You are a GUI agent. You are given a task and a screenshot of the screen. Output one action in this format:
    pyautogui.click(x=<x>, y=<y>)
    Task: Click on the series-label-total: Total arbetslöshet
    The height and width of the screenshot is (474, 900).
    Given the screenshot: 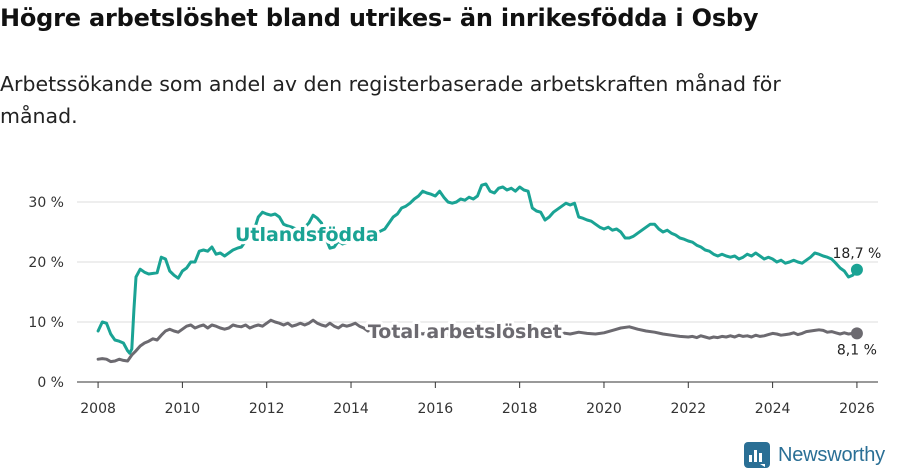 What is the action you would take?
    pyautogui.click(x=465, y=332)
    